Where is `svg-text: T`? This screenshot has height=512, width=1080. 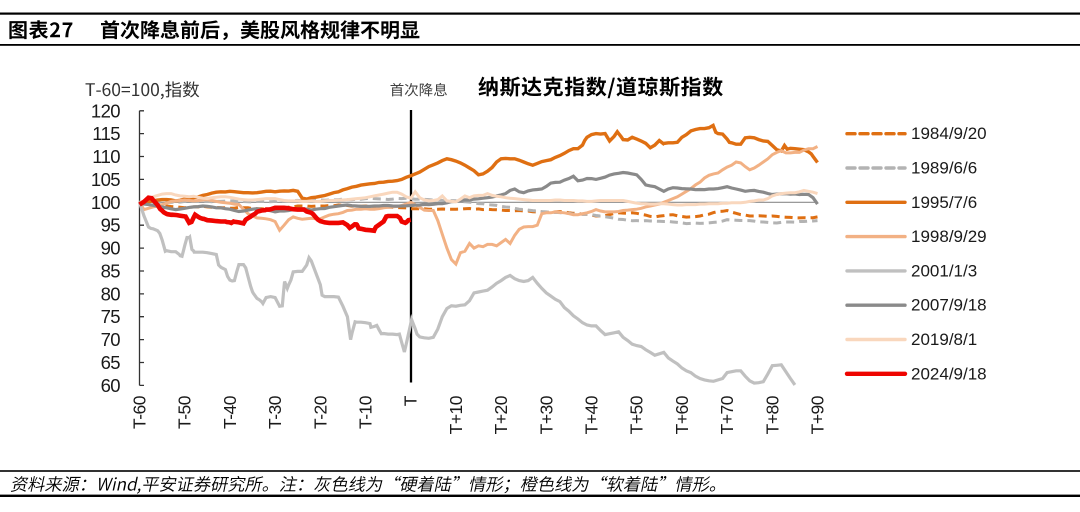
svg-text: T is located at coordinates (411, 400).